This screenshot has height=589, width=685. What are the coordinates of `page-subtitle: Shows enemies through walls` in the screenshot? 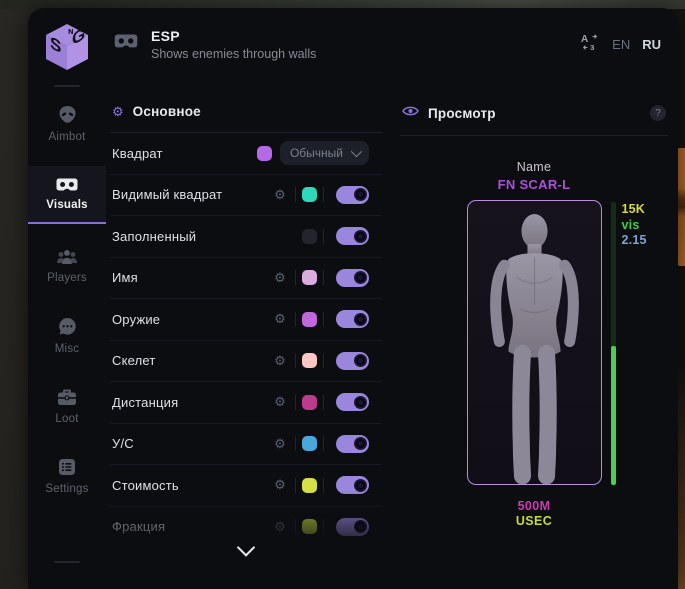 It's located at (234, 53).